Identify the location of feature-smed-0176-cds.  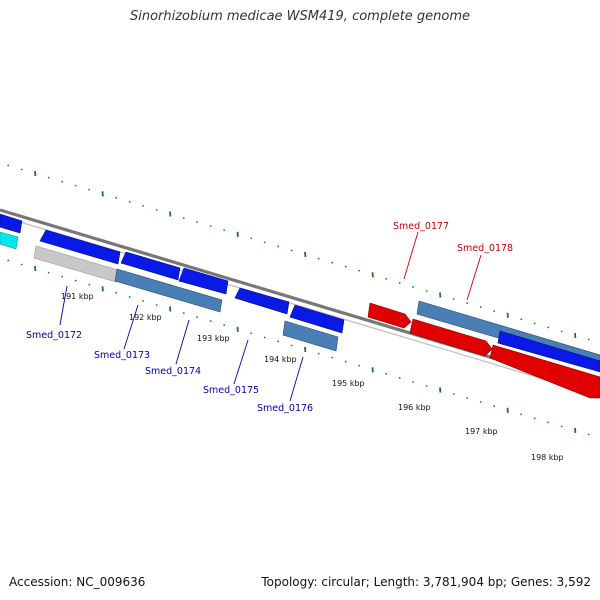
(310, 336).